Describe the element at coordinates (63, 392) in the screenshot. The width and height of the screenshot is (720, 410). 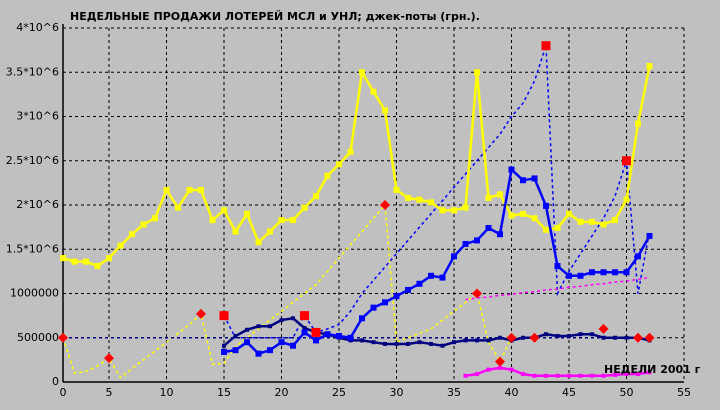
I see `x-tick-label: 0` at that location.